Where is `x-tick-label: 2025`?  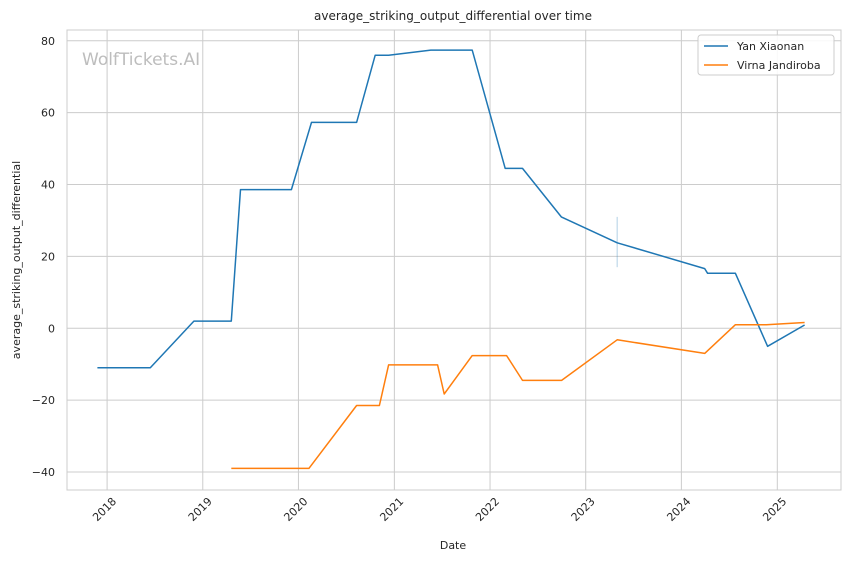
x-tick-label: 2025 is located at coordinates (774, 509).